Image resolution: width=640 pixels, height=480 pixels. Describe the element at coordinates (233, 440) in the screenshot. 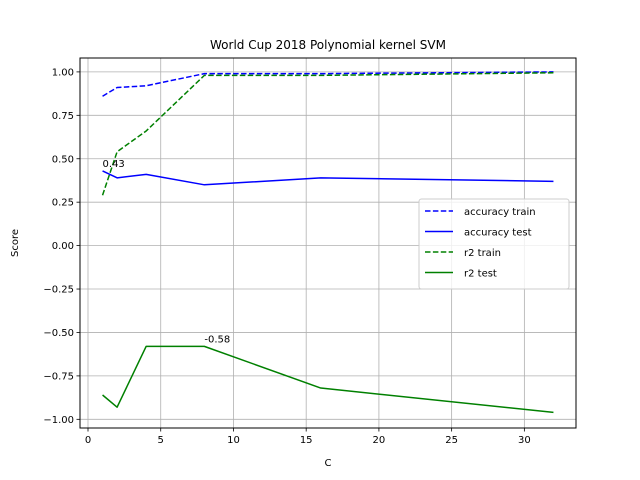

I see `x-tick-label: 10` at that location.